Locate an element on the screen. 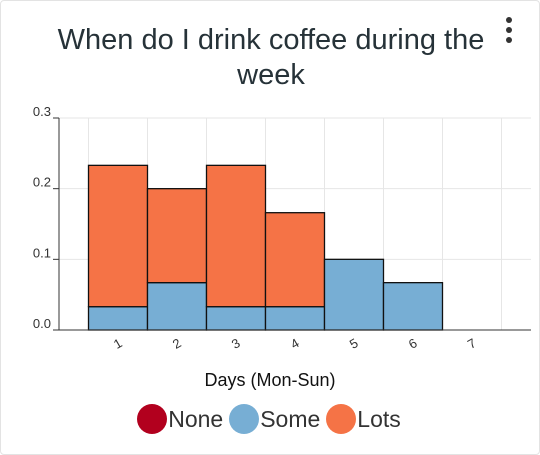  chart-title: When do I drink coffee during the week is located at coordinates (271, 57).